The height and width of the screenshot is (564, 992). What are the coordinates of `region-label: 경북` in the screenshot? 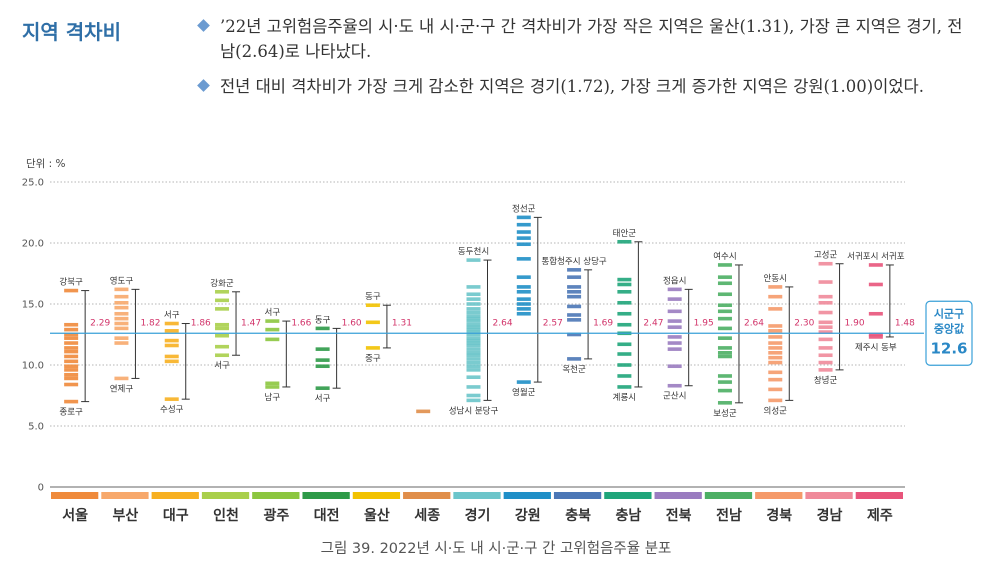 It's located at (779, 515).